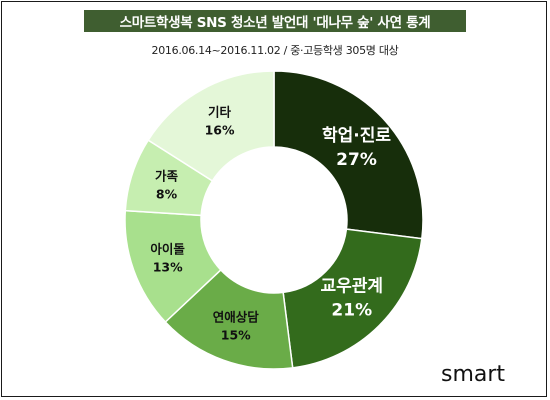 Image resolution: width=550 pixels, height=400 pixels. What do you see at coordinates (236, 317) in the screenshot?
I see `slice-label-dating: 연애상담` at bounding box center [236, 317].